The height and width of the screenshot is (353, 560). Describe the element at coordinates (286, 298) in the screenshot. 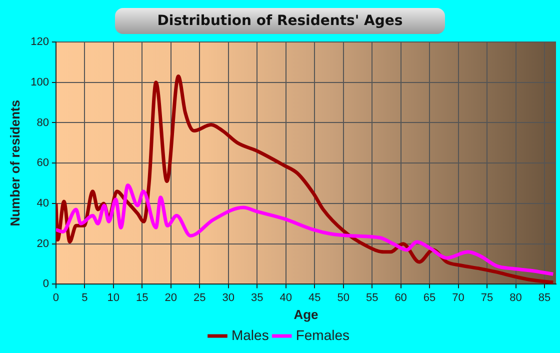

I see `x-tick-label: 40` at that location.